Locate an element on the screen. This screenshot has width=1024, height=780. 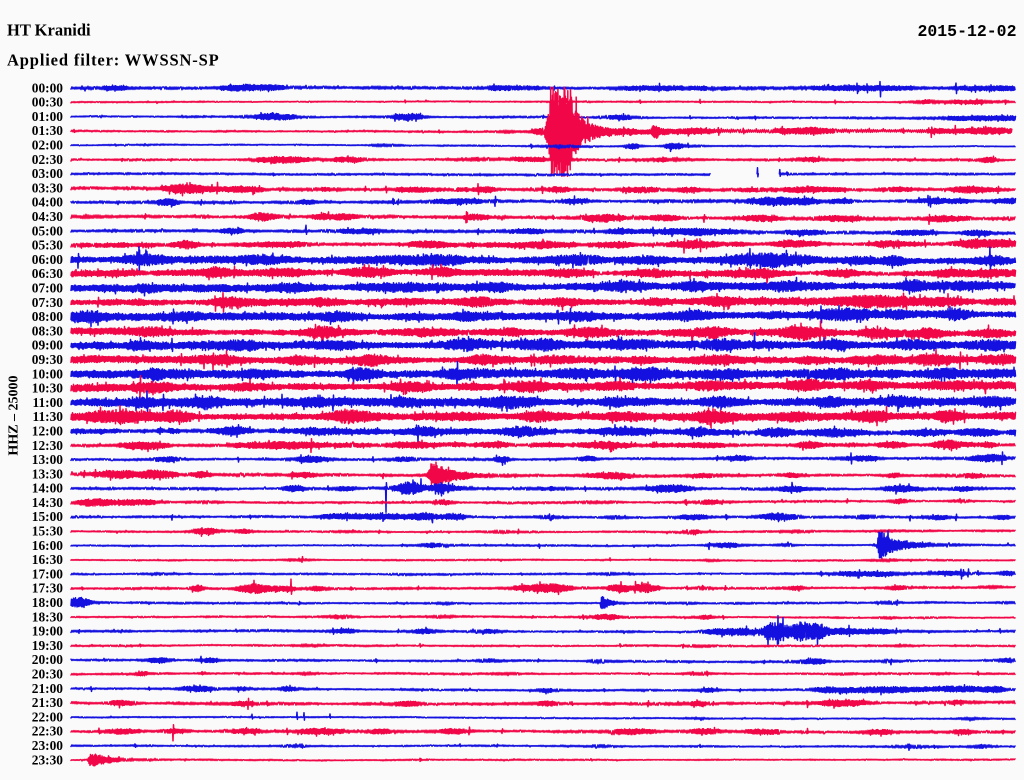
svg-text: 03:00 is located at coordinates (48, 173).